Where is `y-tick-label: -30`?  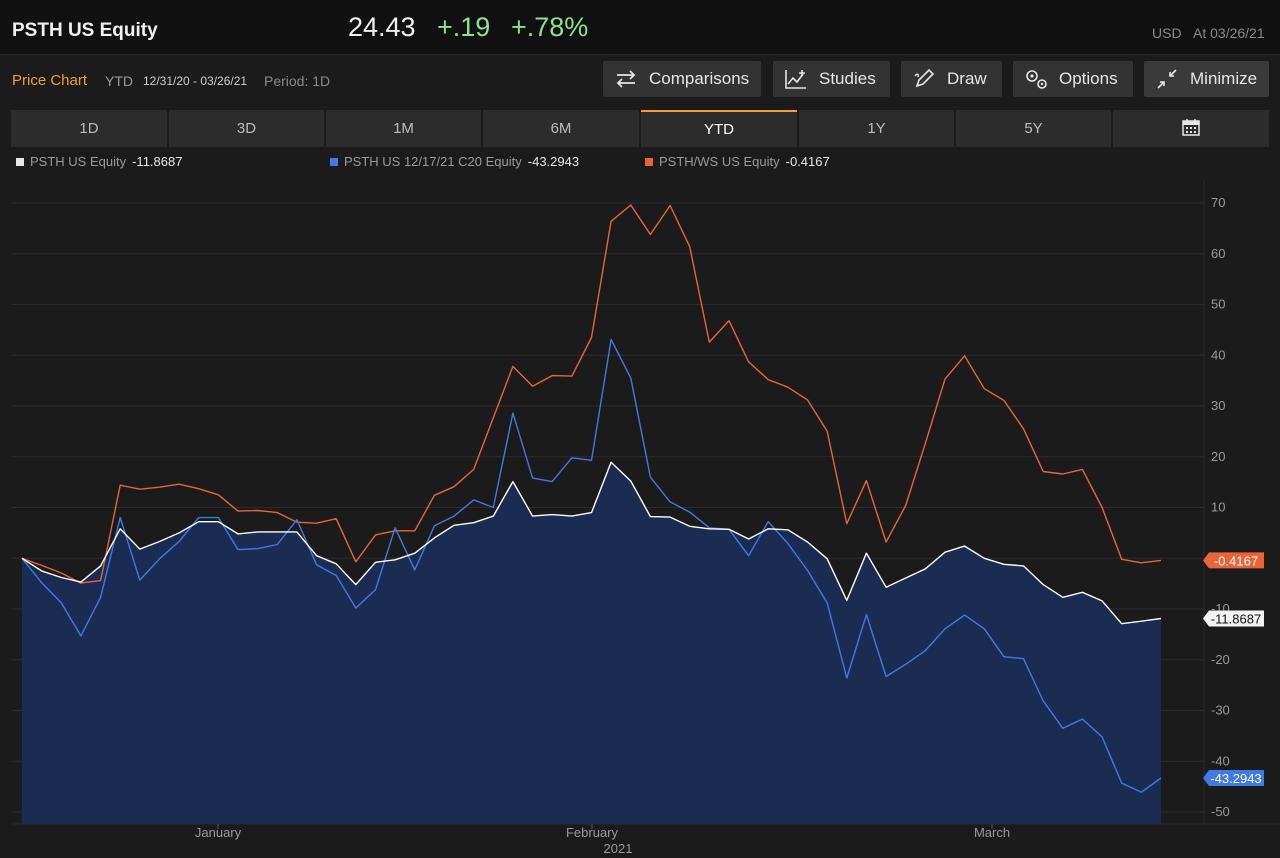 y-tick-label: -30 is located at coordinates (1220, 710).